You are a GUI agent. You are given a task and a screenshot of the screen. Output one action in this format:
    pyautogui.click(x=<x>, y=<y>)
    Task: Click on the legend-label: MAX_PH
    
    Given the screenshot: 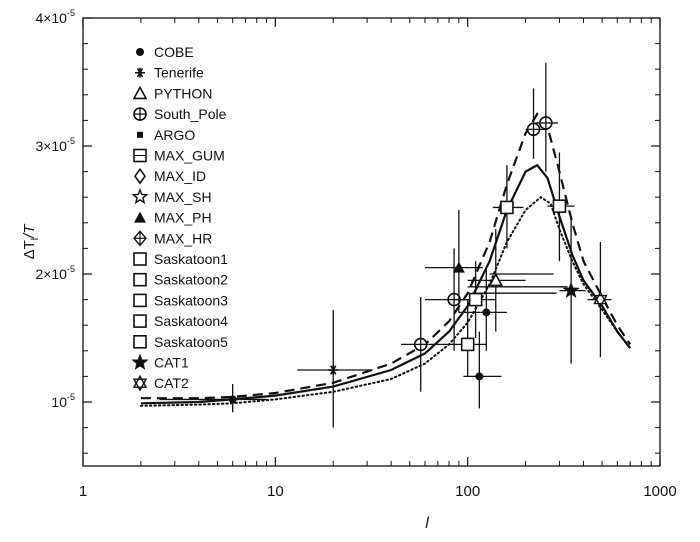 What is the action you would take?
    pyautogui.click(x=183, y=218)
    